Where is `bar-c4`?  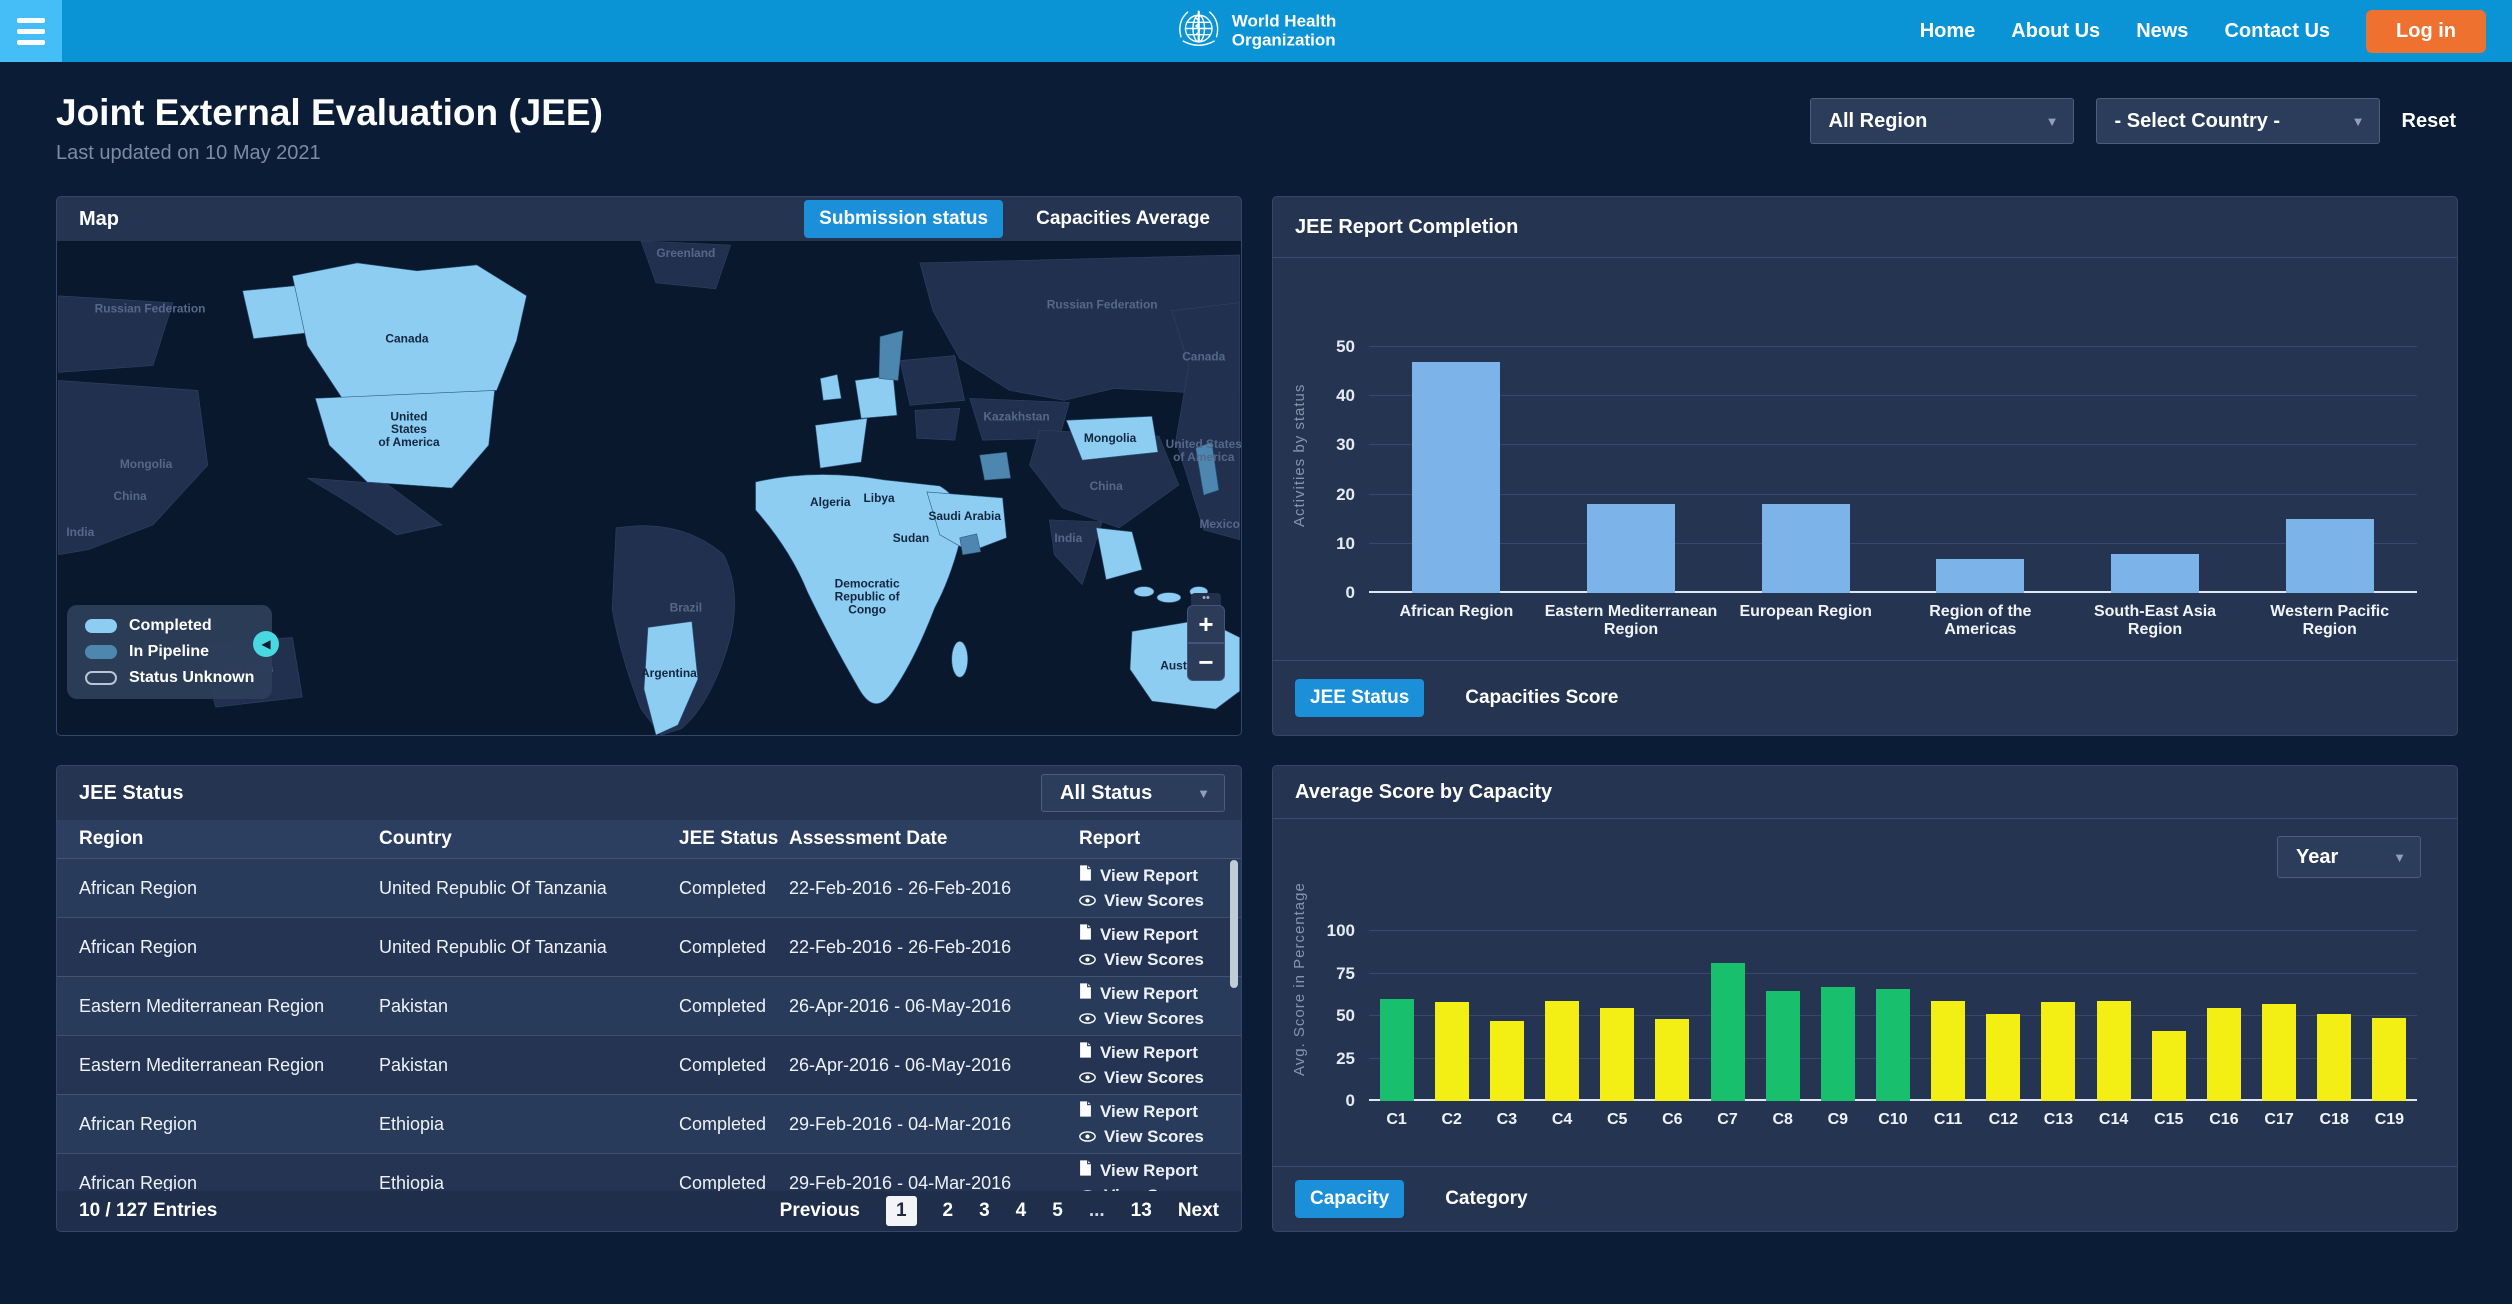 bar-c4 is located at coordinates (1562, 1050).